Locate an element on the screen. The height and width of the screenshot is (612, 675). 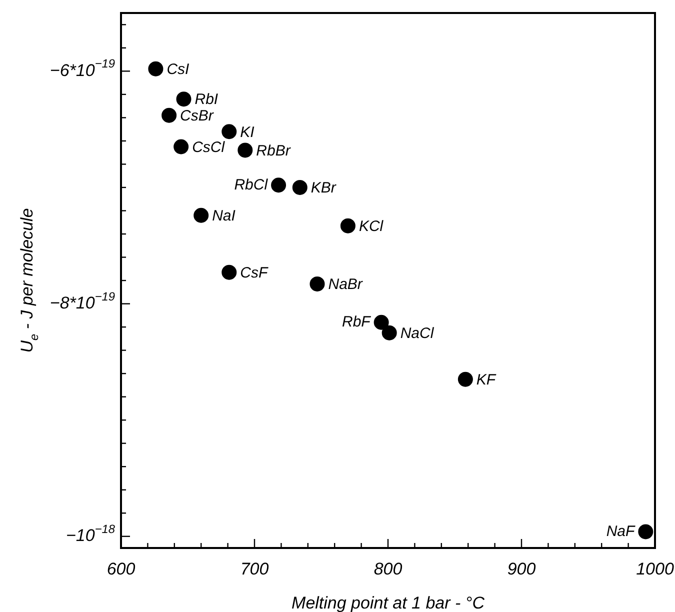
annotation: CsI is located at coordinates (178, 69).